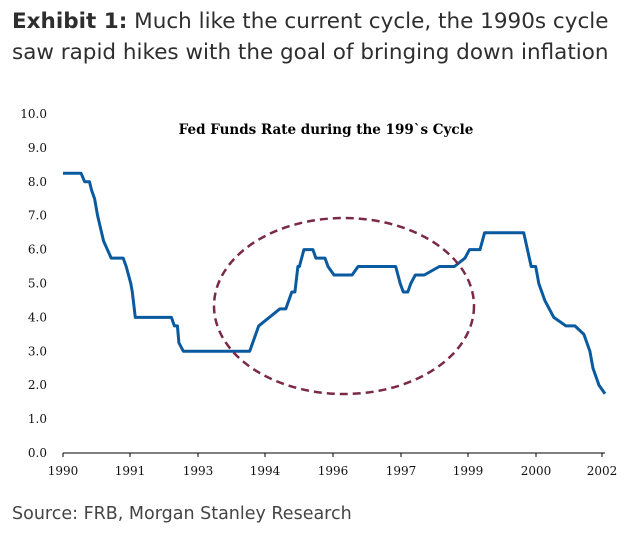 The height and width of the screenshot is (536, 638). What do you see at coordinates (37, 419) in the screenshot?
I see `y-tick-label: 1.0` at bounding box center [37, 419].